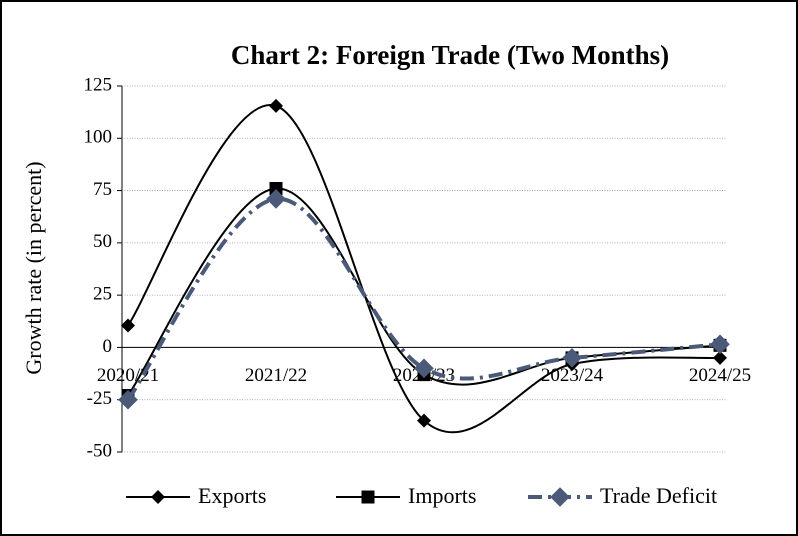 The image size is (798, 536). What do you see at coordinates (108, 346) in the screenshot?
I see `y-tick-label: 0` at bounding box center [108, 346].